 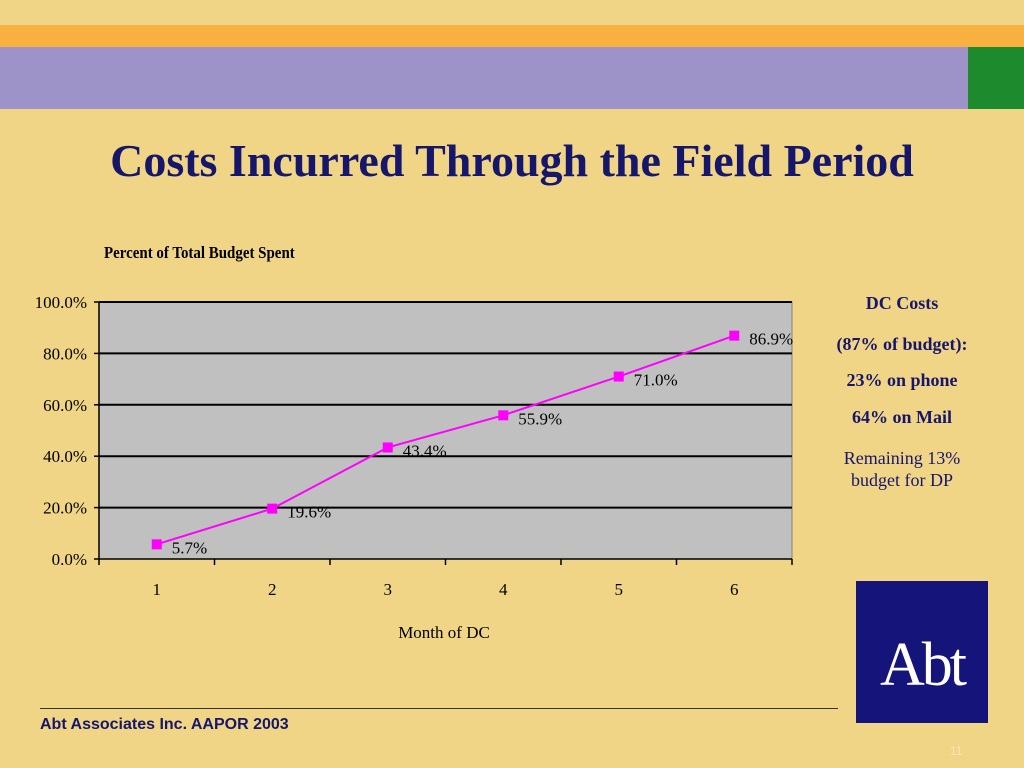 What do you see at coordinates (61, 302) in the screenshot?
I see `y-tick-label: 100.0%` at bounding box center [61, 302].